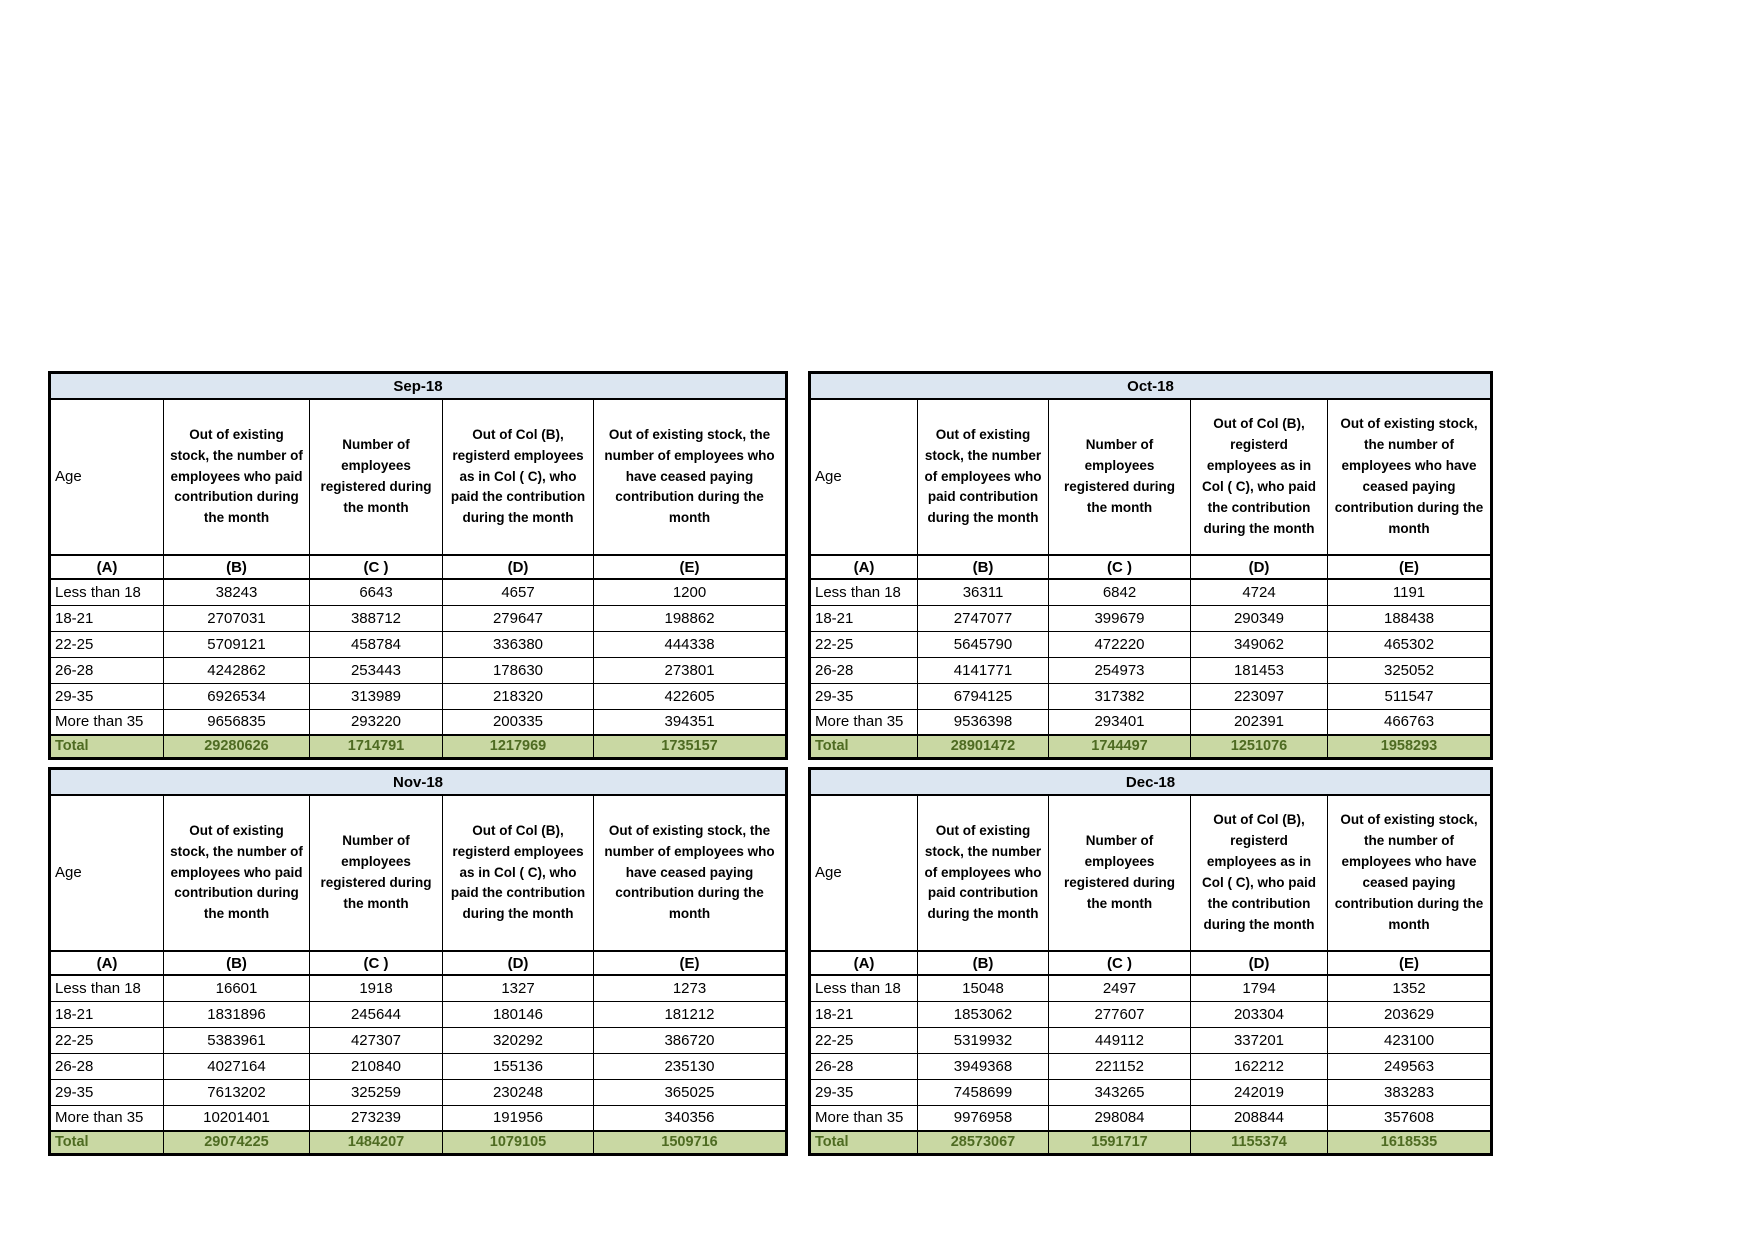  I want to click on value-cell: 188438, so click(1409, 618).